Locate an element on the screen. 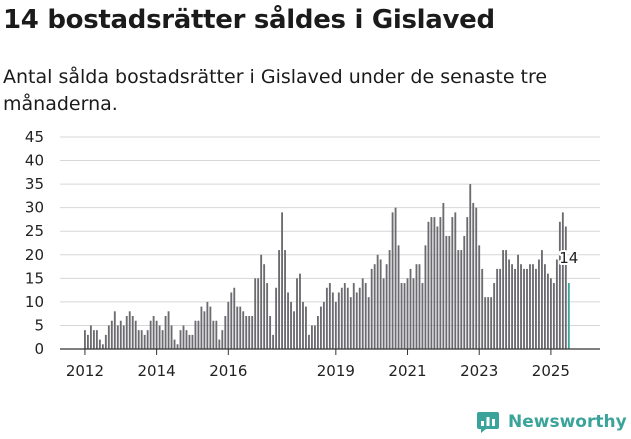 Image resolution: width=631 pixels, height=439 pixels. newsworthy-logo: Newsworthy is located at coordinates (551, 422).